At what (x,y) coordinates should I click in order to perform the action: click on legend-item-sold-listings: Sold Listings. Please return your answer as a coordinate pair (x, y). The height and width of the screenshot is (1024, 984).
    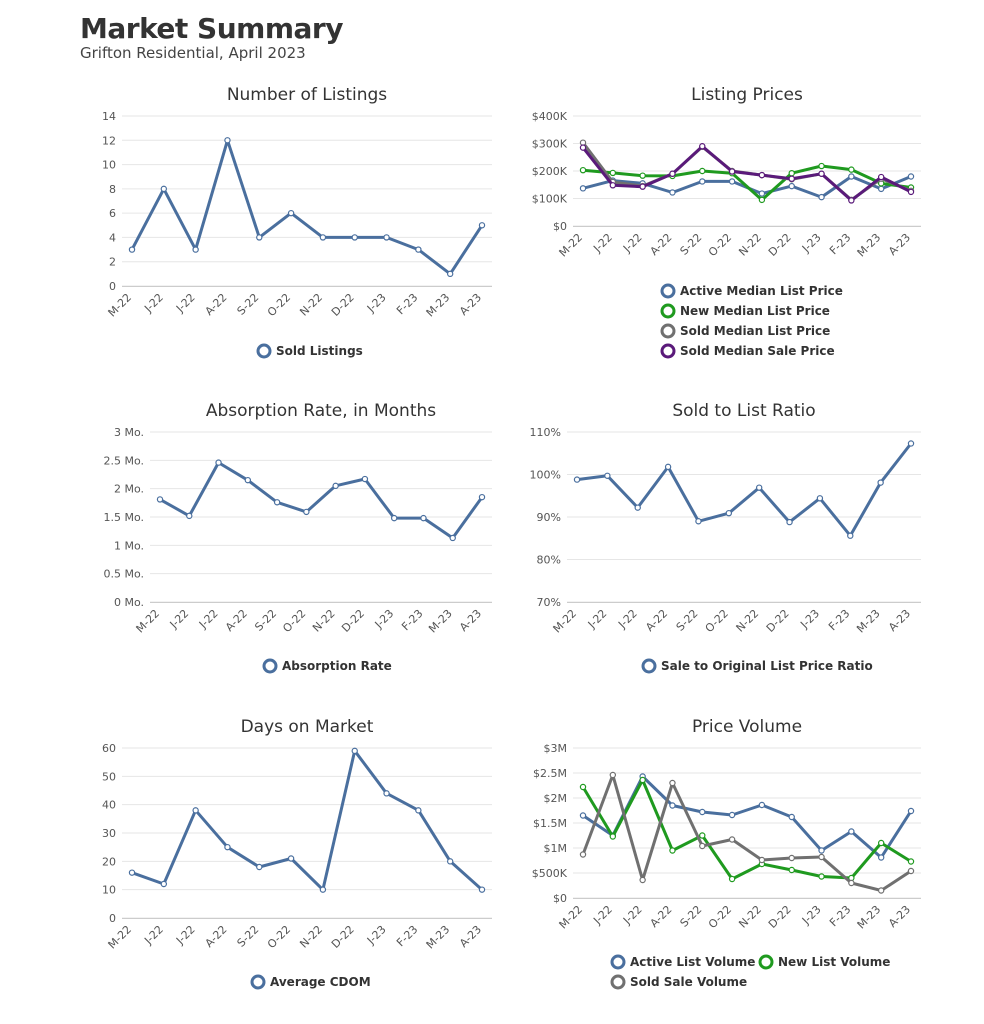
    Looking at the image, I should click on (309, 351).